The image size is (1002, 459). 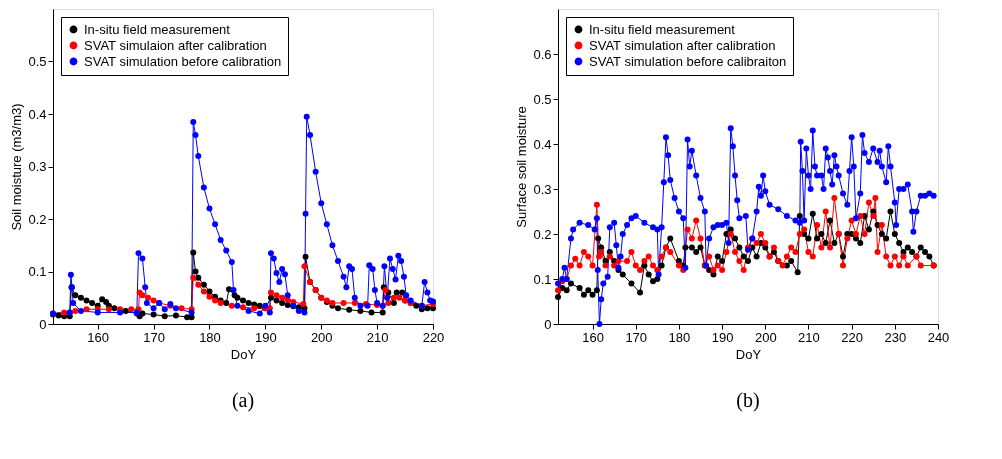 I want to click on text: (a), so click(x=243, y=400).